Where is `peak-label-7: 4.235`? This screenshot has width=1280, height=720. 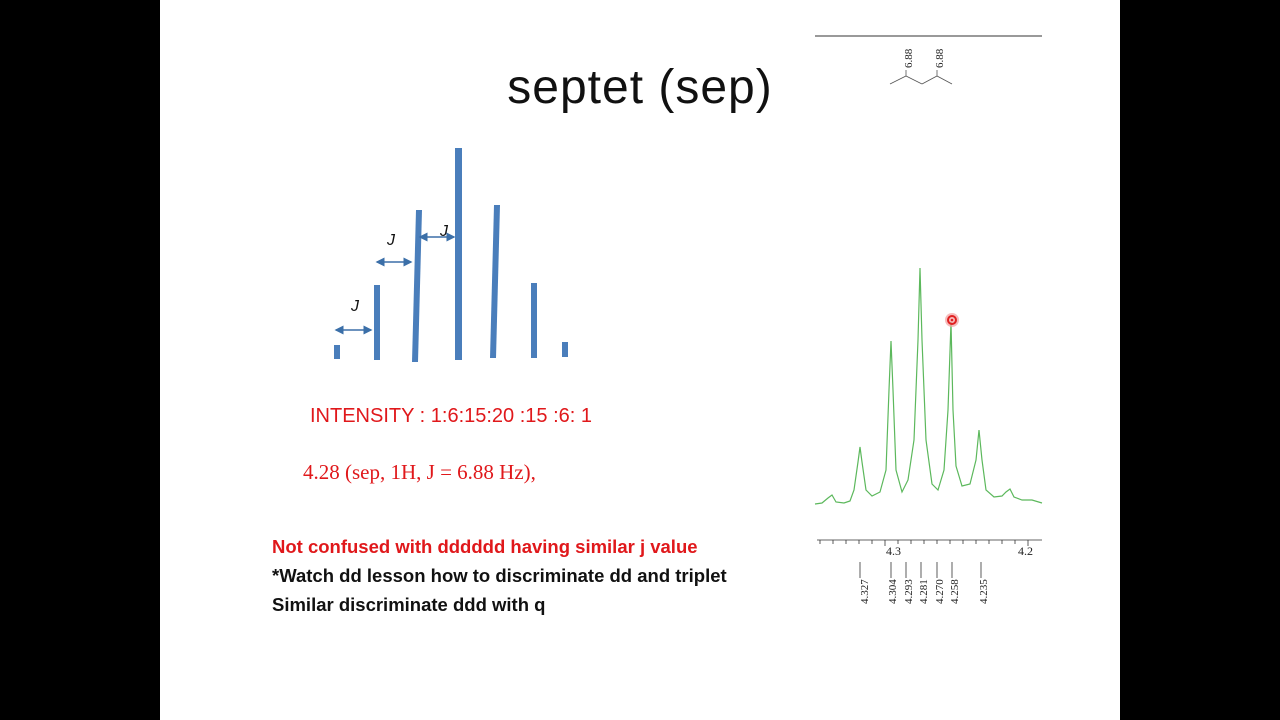
peak-label-7: 4.235 is located at coordinates (984, 591).